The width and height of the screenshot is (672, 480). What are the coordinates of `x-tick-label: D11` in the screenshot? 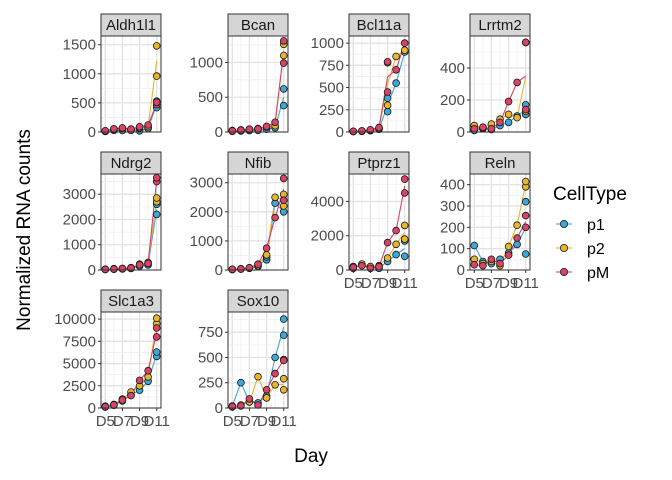 It's located at (526, 283).